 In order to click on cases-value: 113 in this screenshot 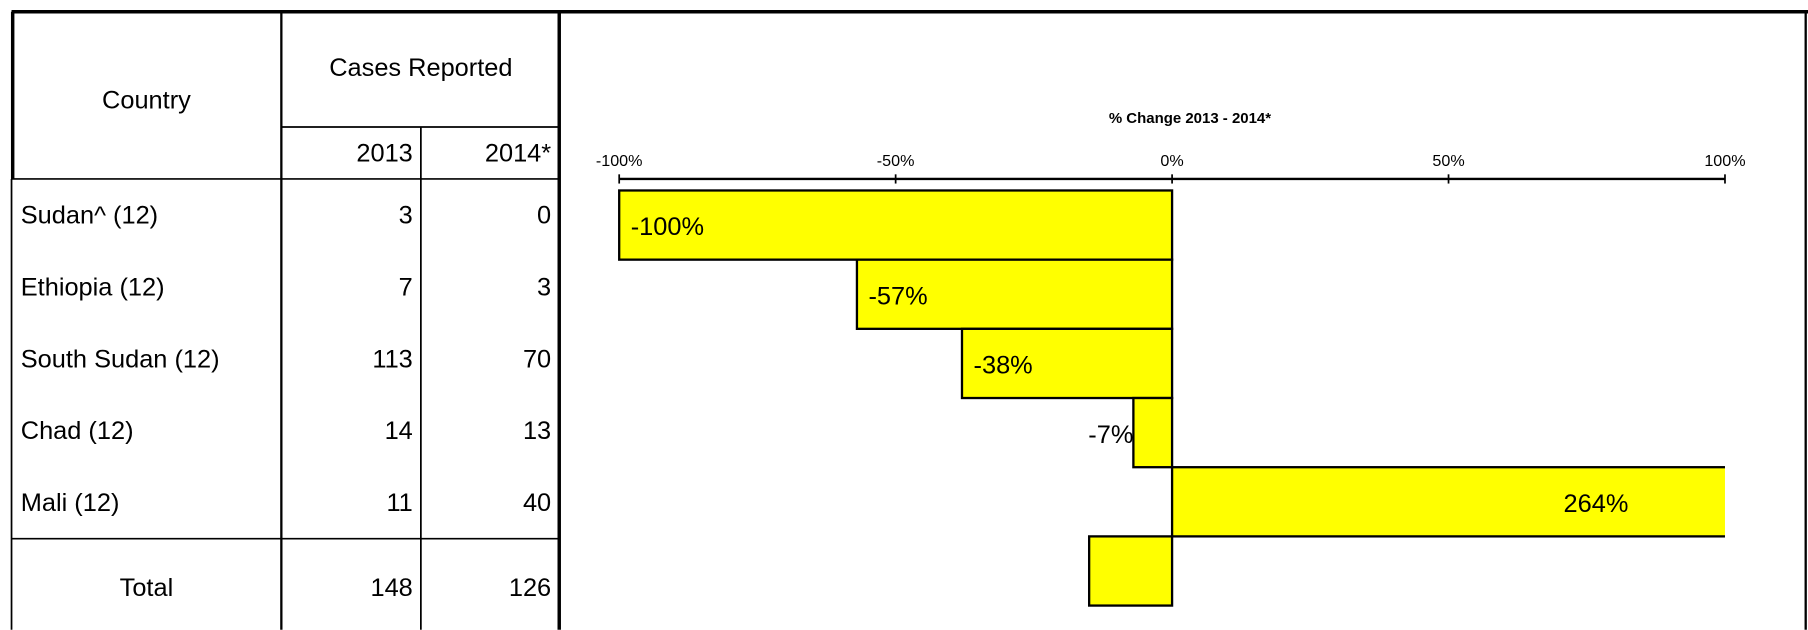, I will do `click(392, 359)`.